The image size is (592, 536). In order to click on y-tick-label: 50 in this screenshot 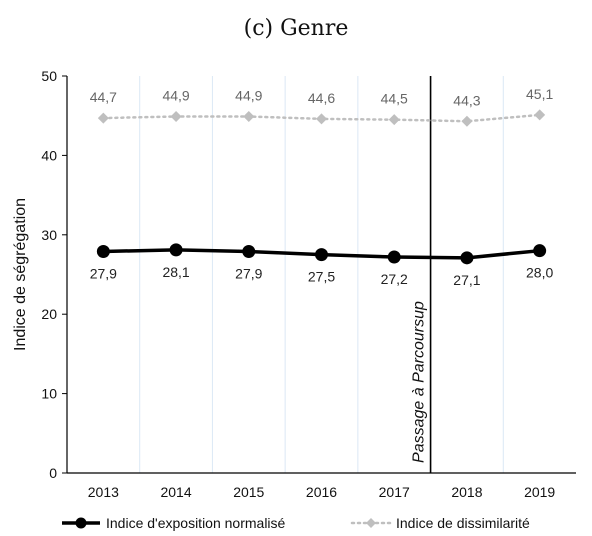, I will do `click(49, 76)`.